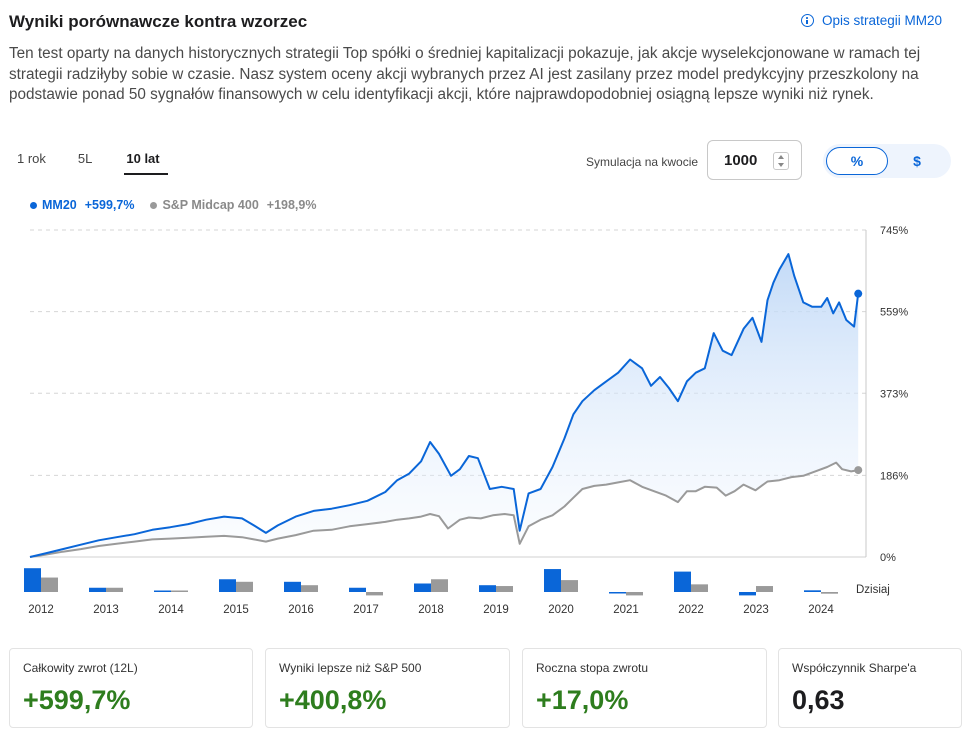 The width and height of the screenshot is (962, 730). Describe the element at coordinates (85, 158) in the screenshot. I see `tab-5-years: 5L` at that location.